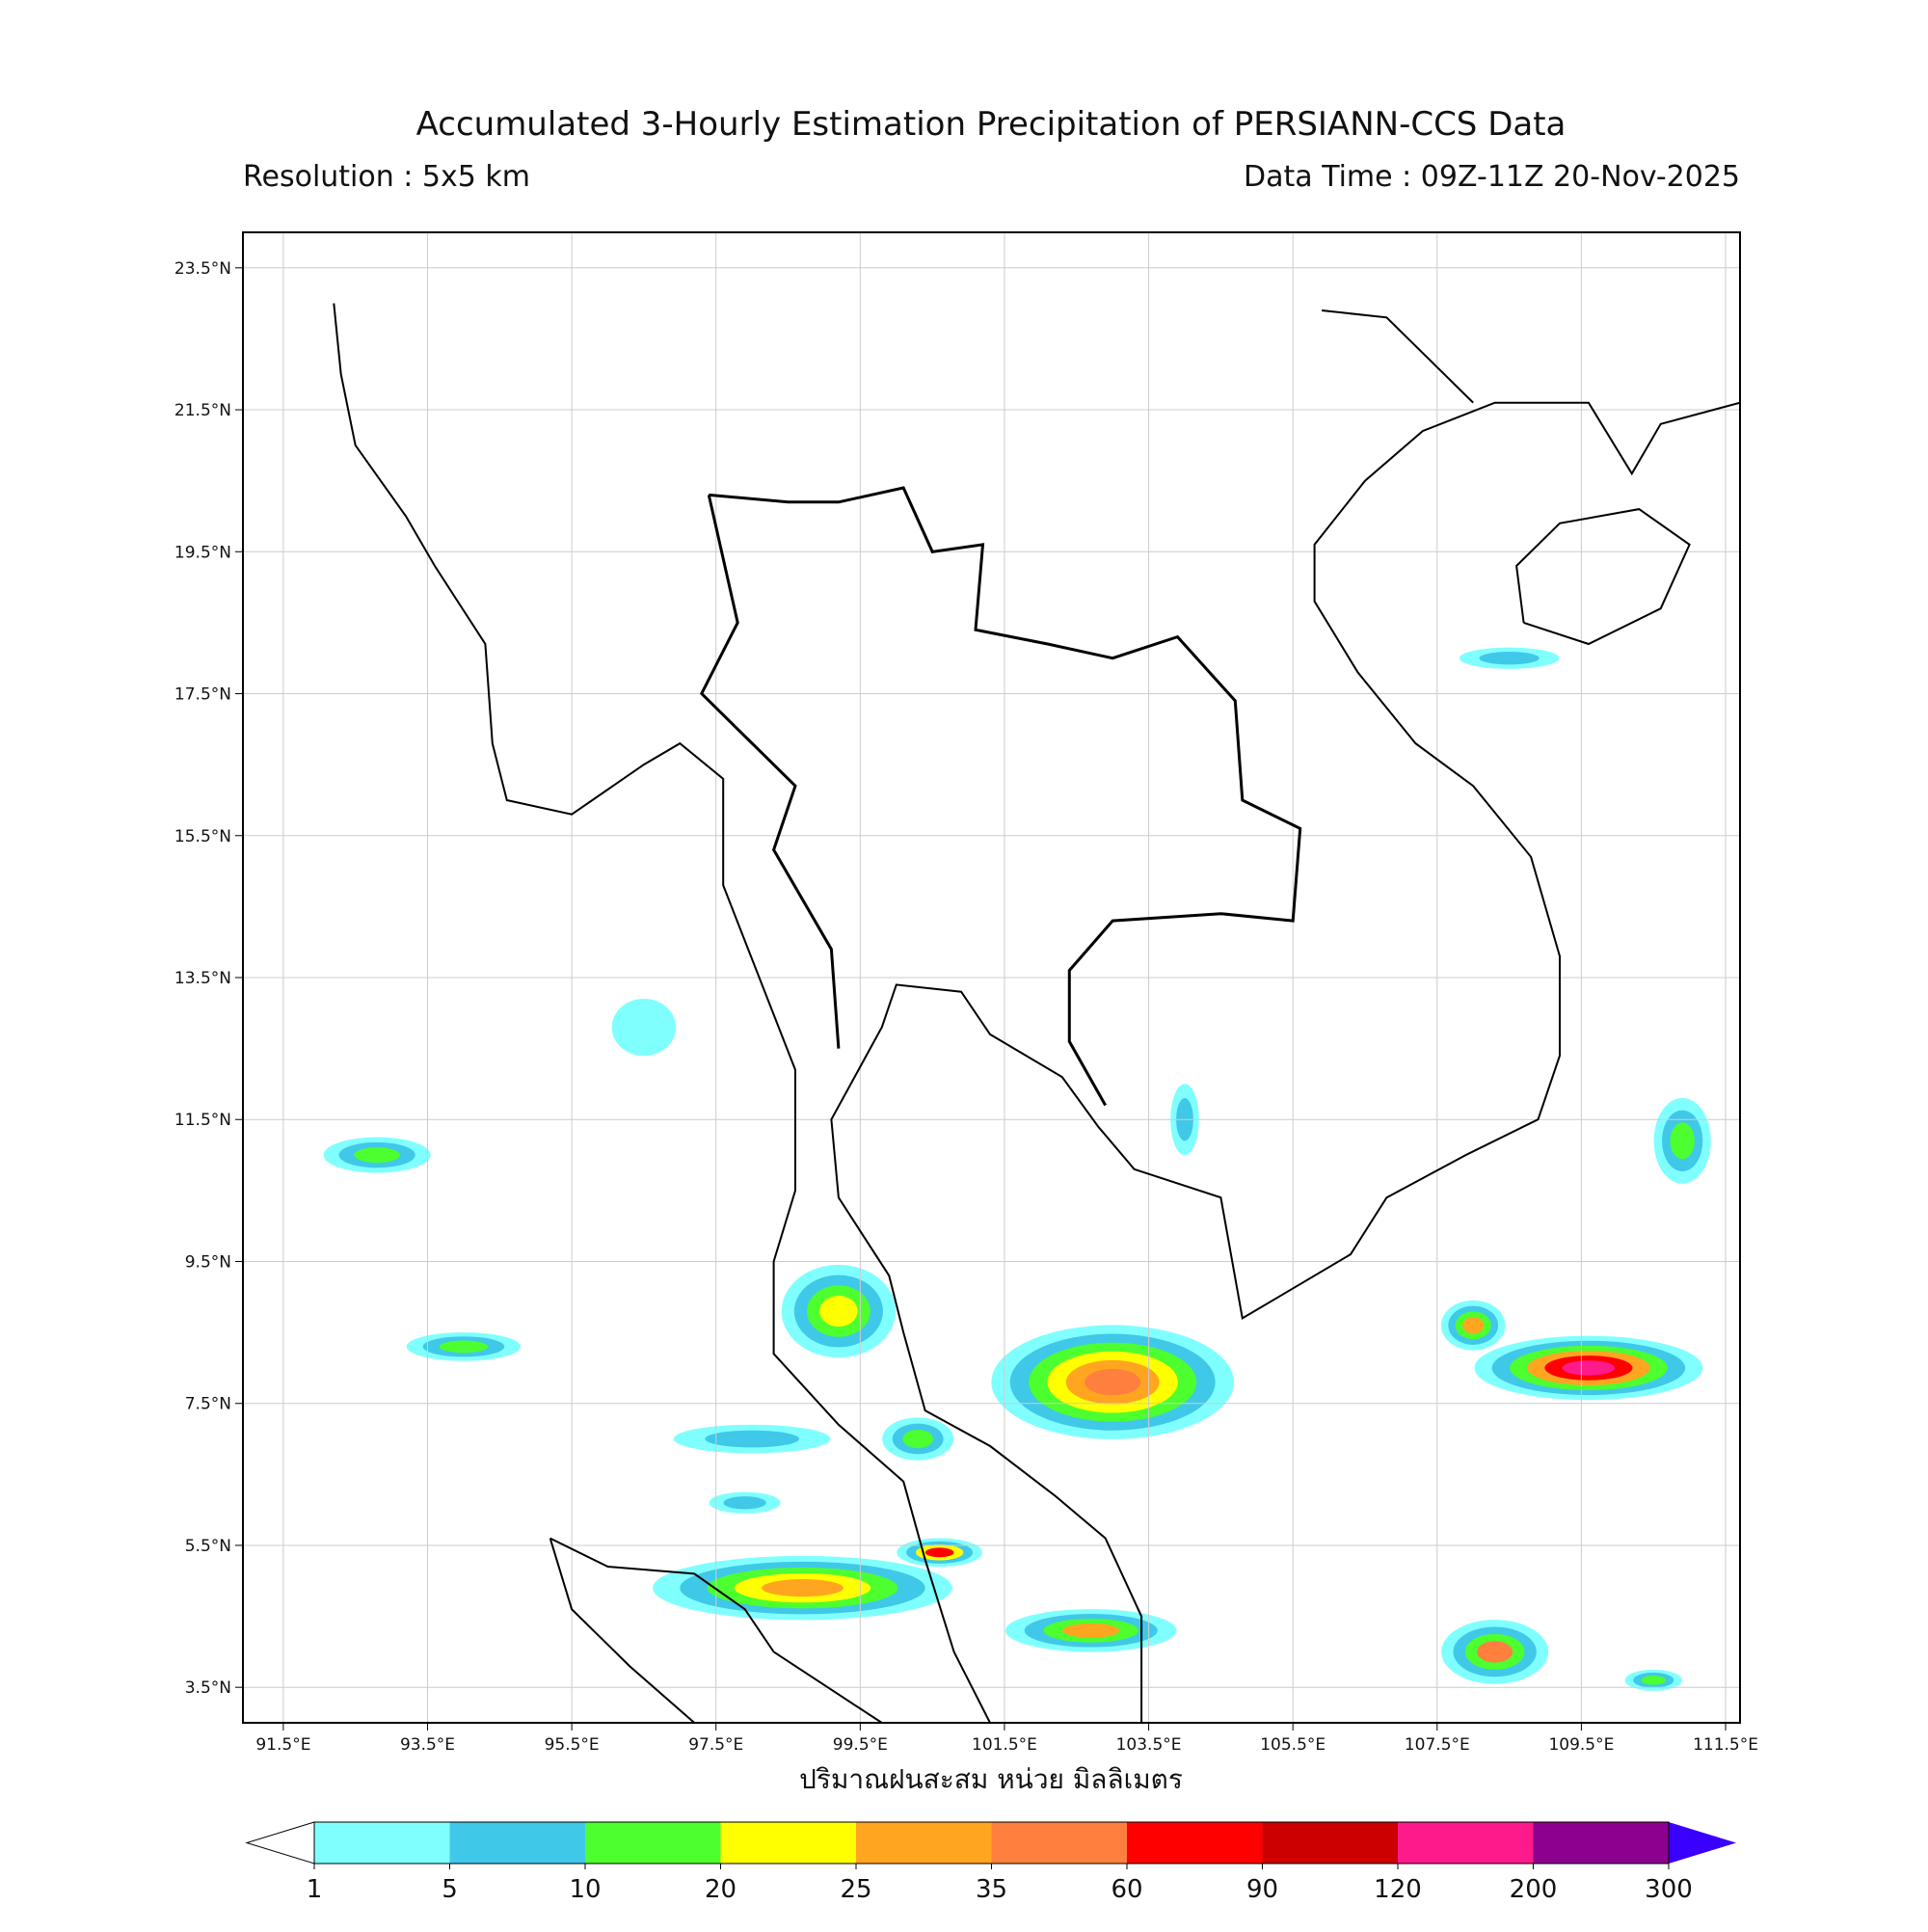  Describe the element at coordinates (203, 1120) in the screenshot. I see `y-tick-label: 11.5°N` at that location.